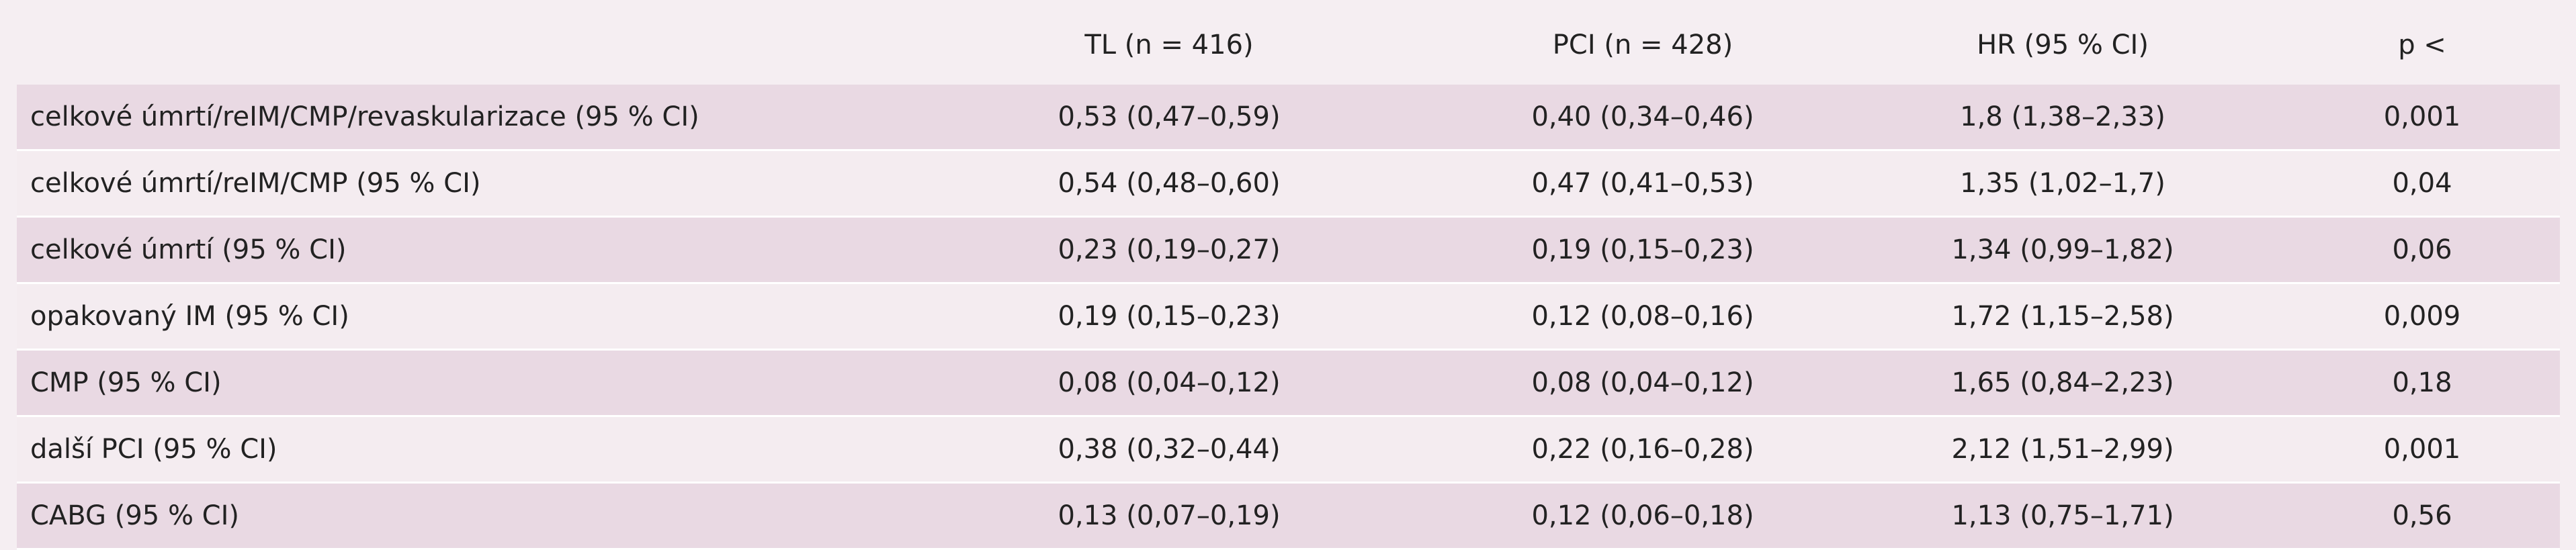 This screenshot has height=550, width=2576. What do you see at coordinates (1643, 317) in the screenshot?
I see `table-cell: 0,12 (0,08–0,16)` at bounding box center [1643, 317].